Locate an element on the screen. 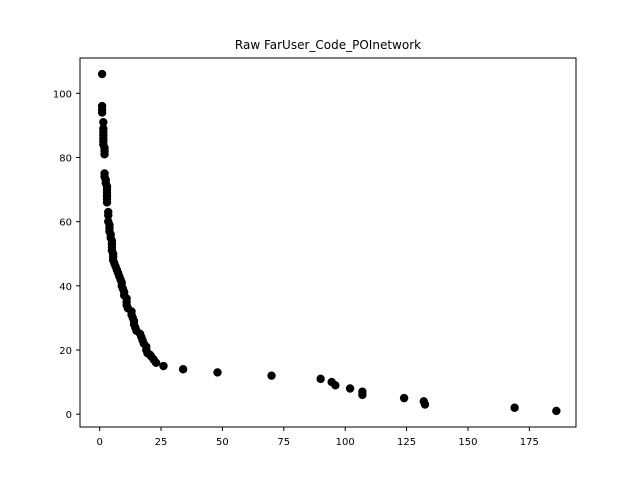 The height and width of the screenshot is (480, 640). x-tick-label: 175 is located at coordinates (529, 442).